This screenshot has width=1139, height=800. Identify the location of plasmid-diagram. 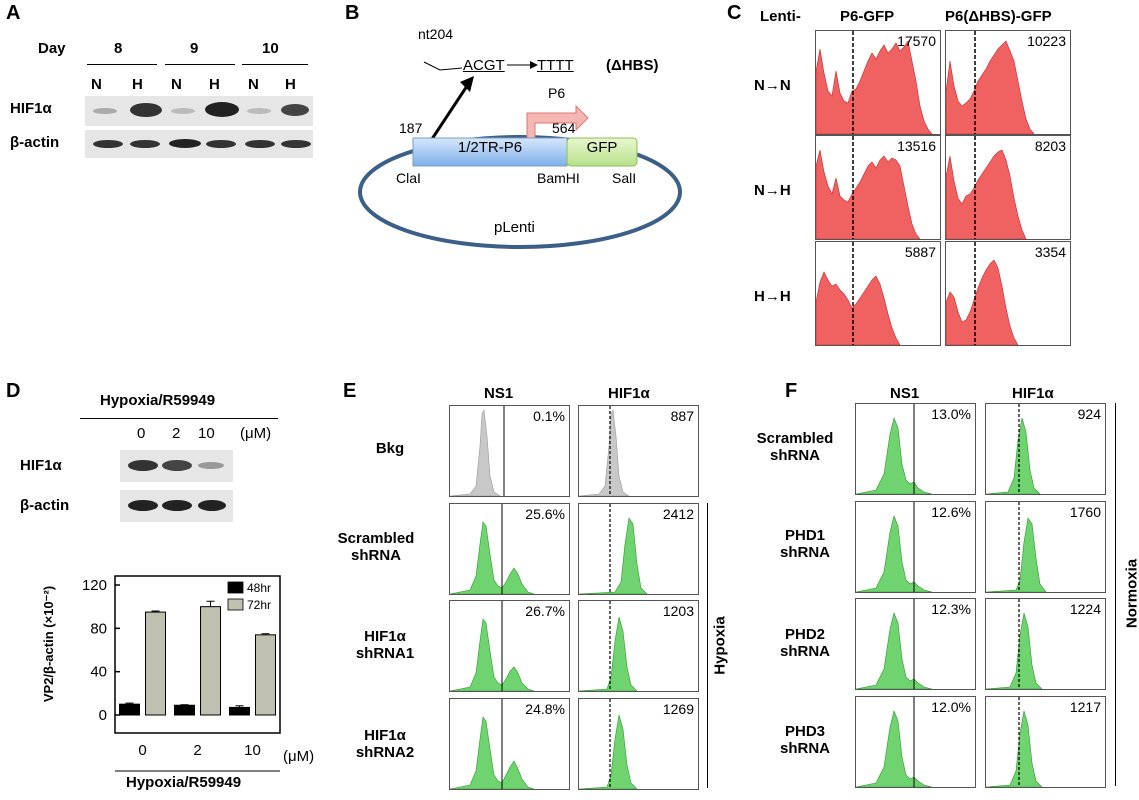
(520, 155).